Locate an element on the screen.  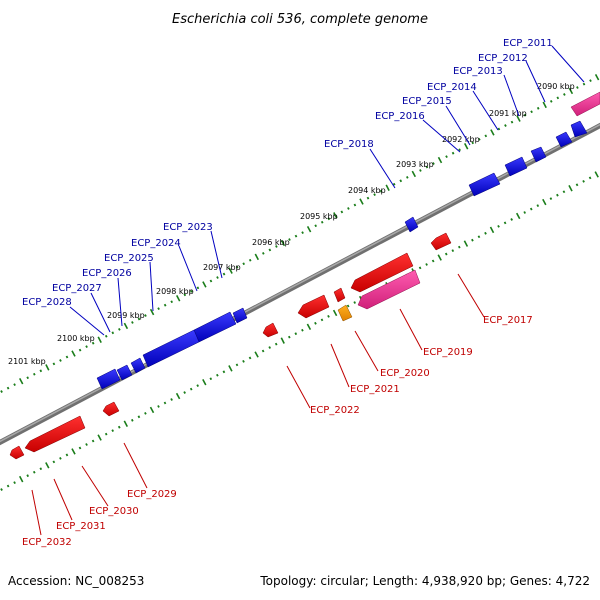
gene-label-ecp-2022: ECP_2022 is located at coordinates (335, 410).